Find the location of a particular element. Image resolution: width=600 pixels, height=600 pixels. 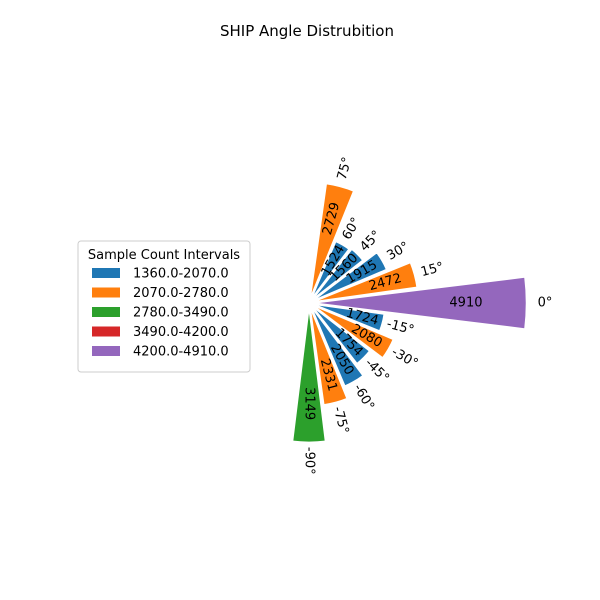

bar-angle-neg15 is located at coordinates (347, 317).